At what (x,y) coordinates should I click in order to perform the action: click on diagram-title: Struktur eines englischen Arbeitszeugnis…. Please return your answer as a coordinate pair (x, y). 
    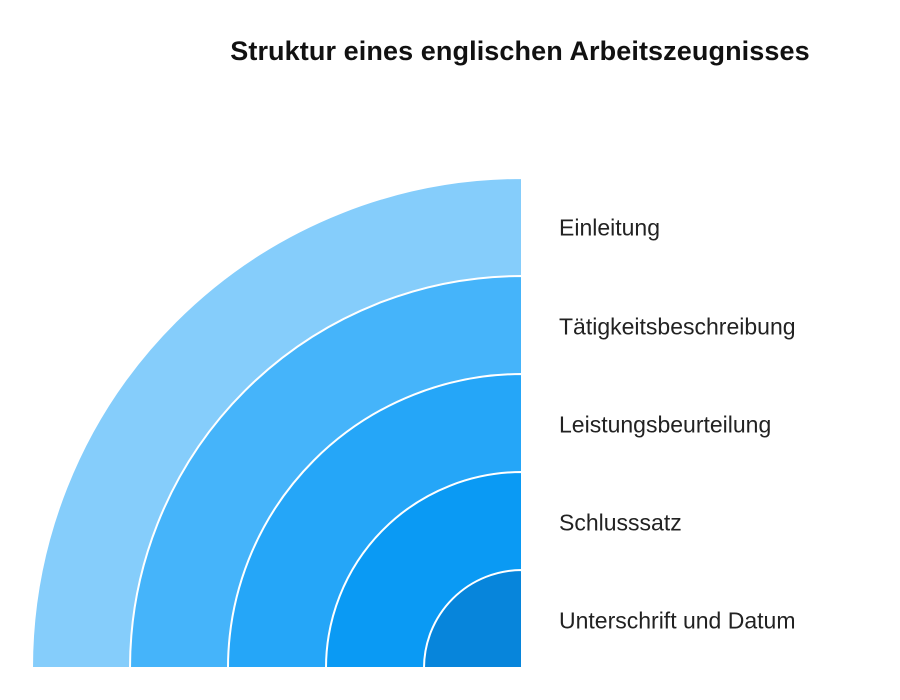
    Looking at the image, I should click on (520, 51).